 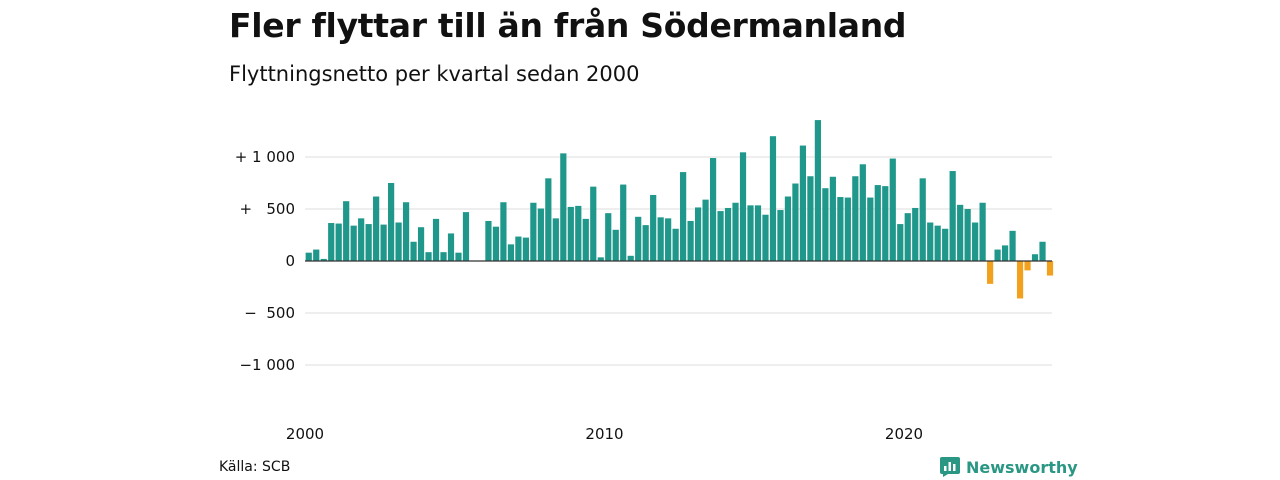 What do you see at coordinates (305, 434) in the screenshot?
I see `x-tick-label: 2000` at bounding box center [305, 434].